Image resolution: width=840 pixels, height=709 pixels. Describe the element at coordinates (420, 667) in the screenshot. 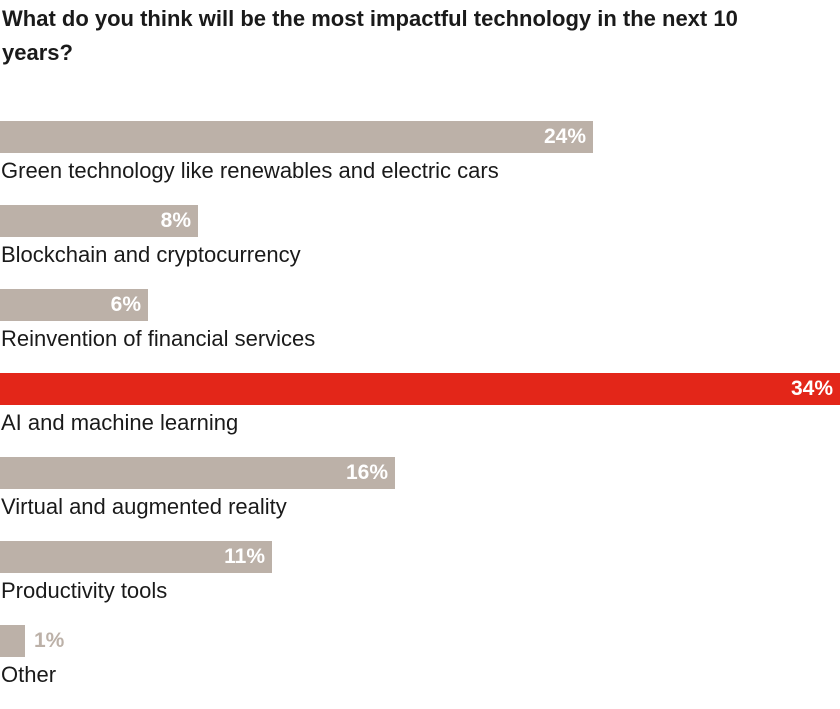

I see `bar-row: 1% Other` at that location.